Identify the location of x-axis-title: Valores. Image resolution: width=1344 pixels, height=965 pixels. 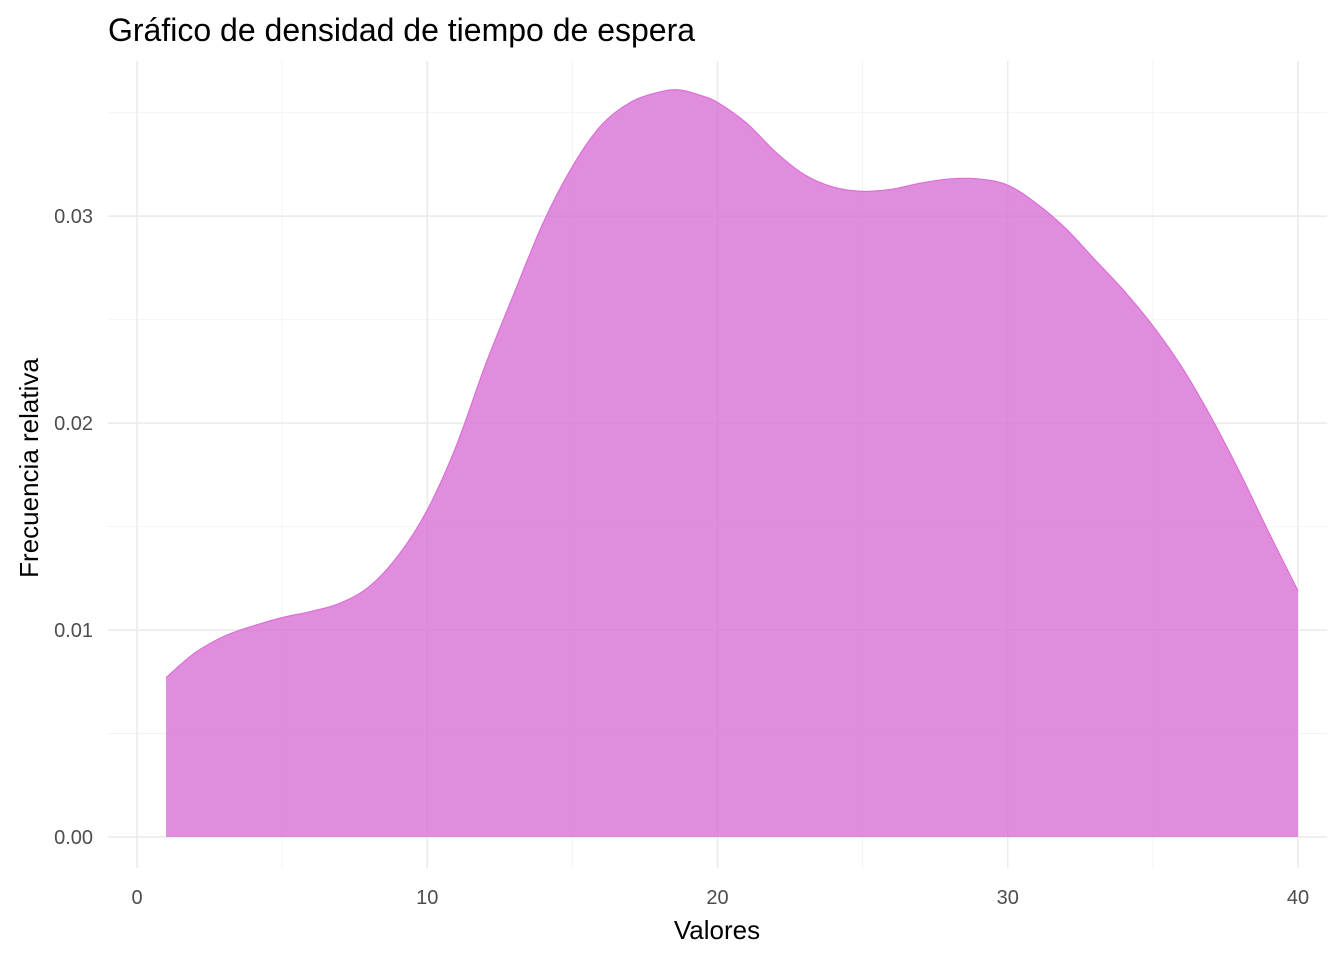
(717, 930).